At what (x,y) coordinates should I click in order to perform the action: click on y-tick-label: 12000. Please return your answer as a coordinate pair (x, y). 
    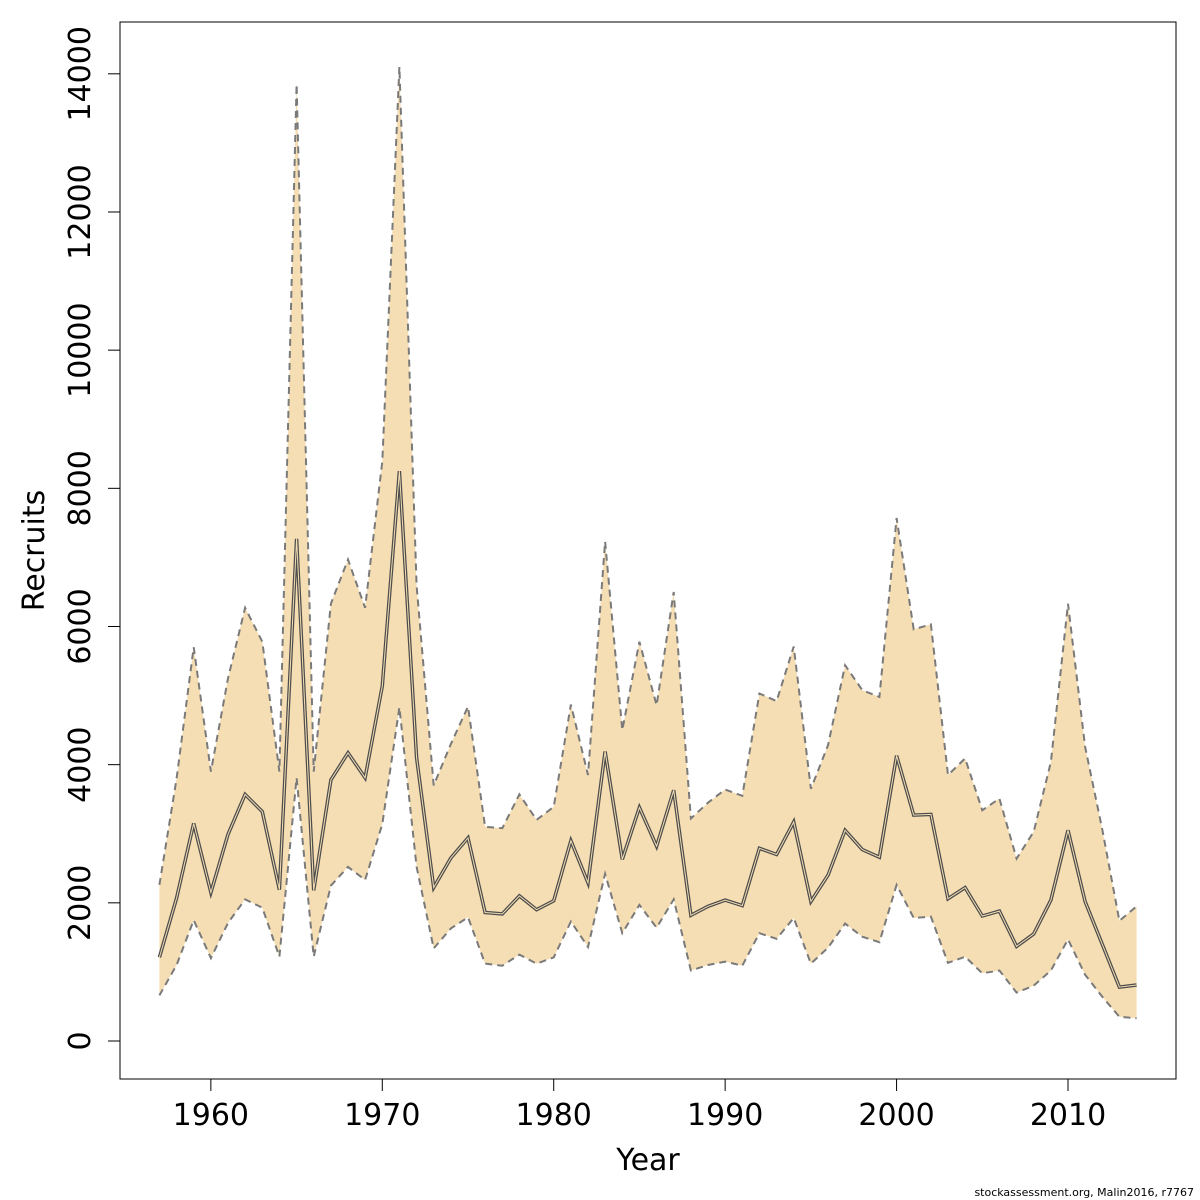
    Looking at the image, I should click on (80, 211).